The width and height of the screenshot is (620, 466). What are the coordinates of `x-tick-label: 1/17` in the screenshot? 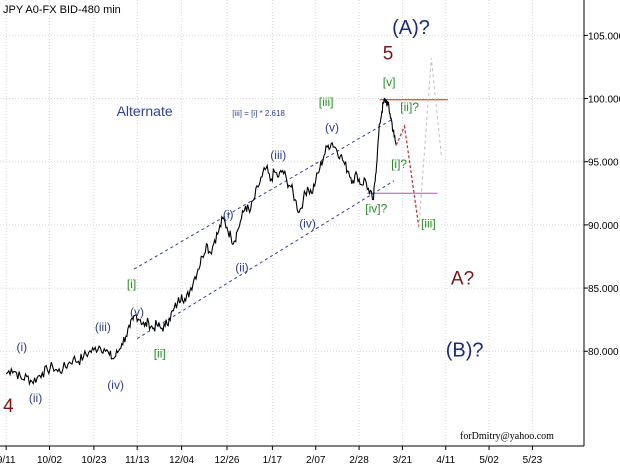 It's located at (273, 460).